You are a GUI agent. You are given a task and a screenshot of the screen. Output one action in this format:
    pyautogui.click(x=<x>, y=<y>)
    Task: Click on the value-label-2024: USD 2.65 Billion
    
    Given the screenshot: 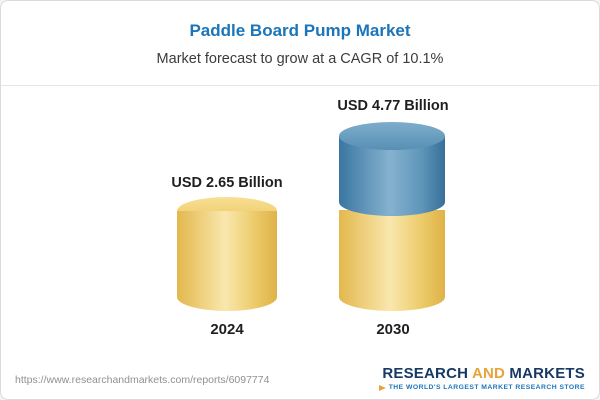 What is the action you would take?
    pyautogui.click(x=227, y=183)
    